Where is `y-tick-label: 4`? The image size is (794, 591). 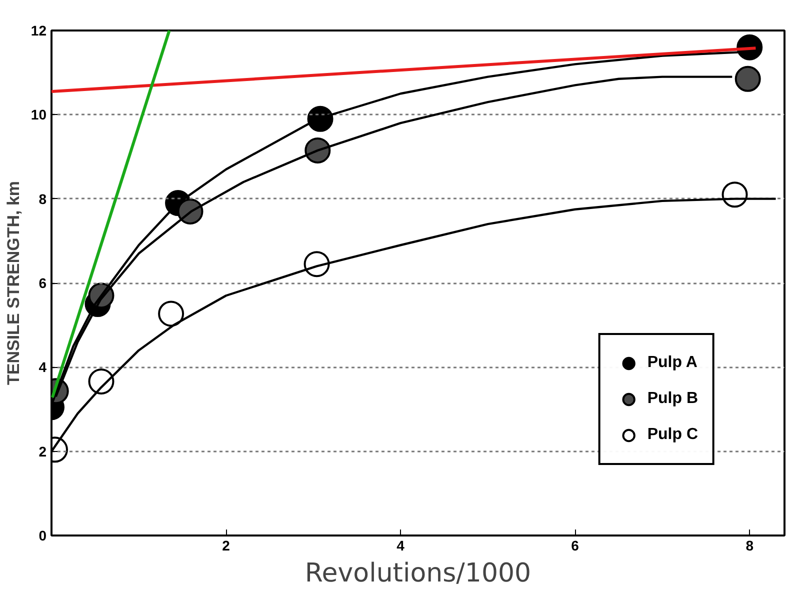
y-tick-label: 4 is located at coordinates (42, 367).